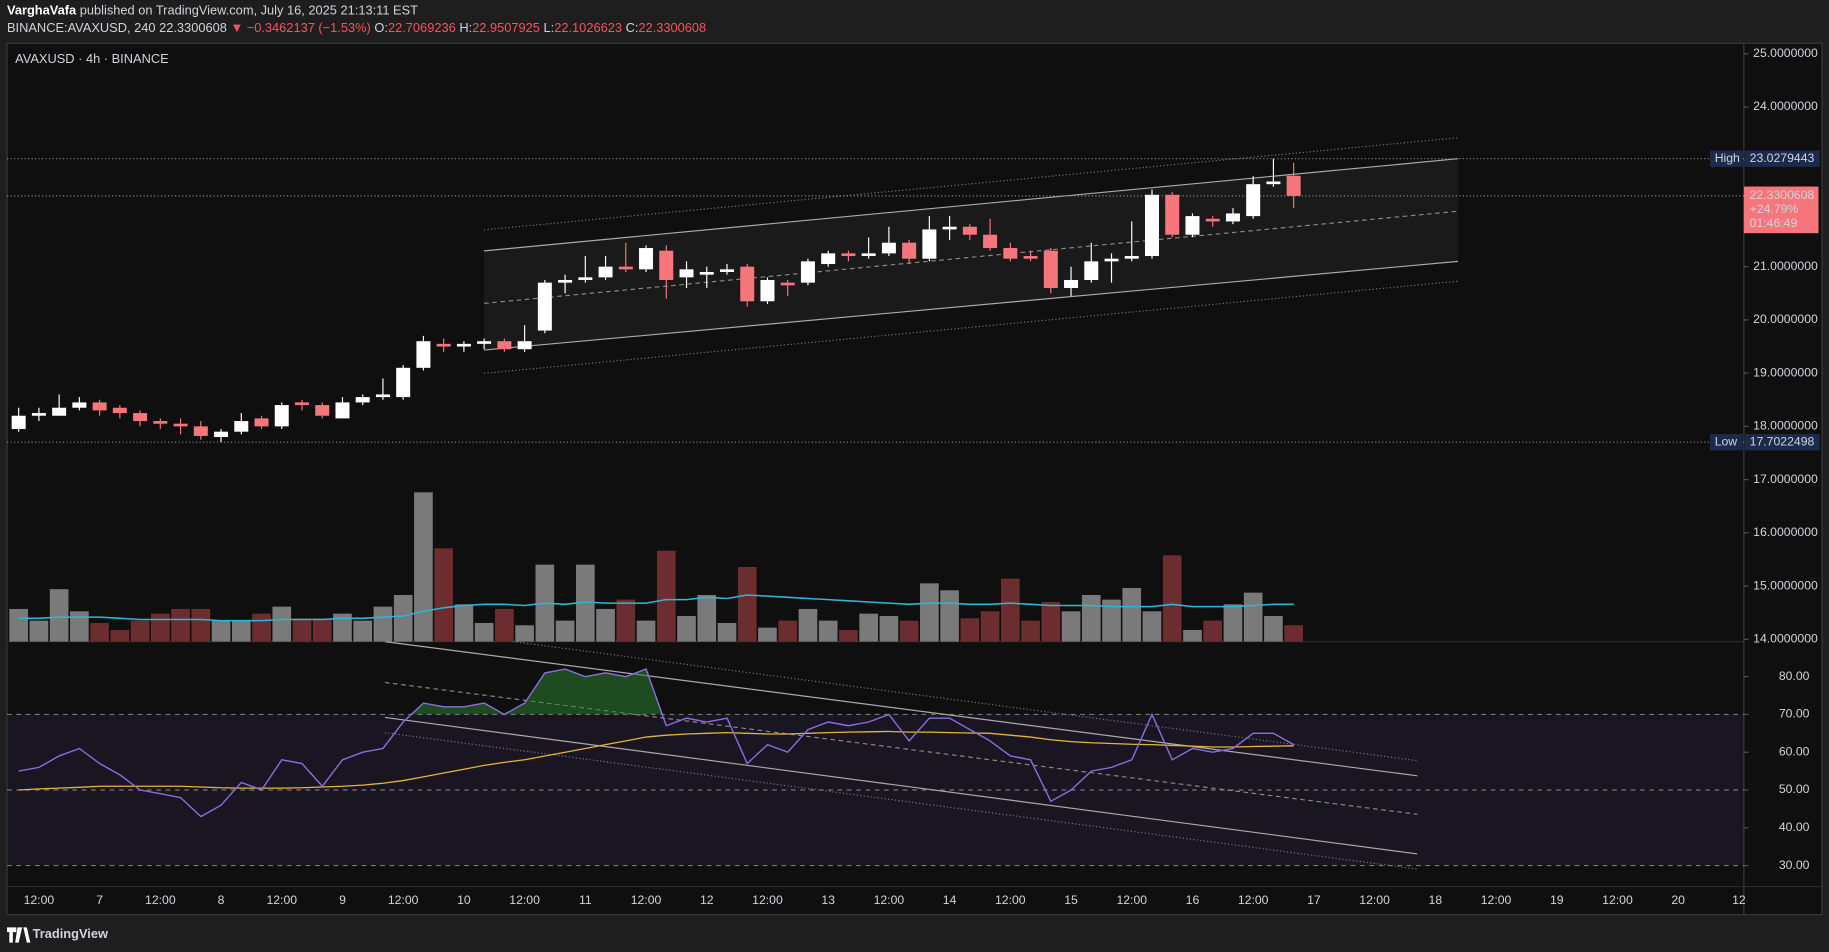  What do you see at coordinates (1794, 789) in the screenshot?
I see `rsi-tick-label: 50.00` at bounding box center [1794, 789].